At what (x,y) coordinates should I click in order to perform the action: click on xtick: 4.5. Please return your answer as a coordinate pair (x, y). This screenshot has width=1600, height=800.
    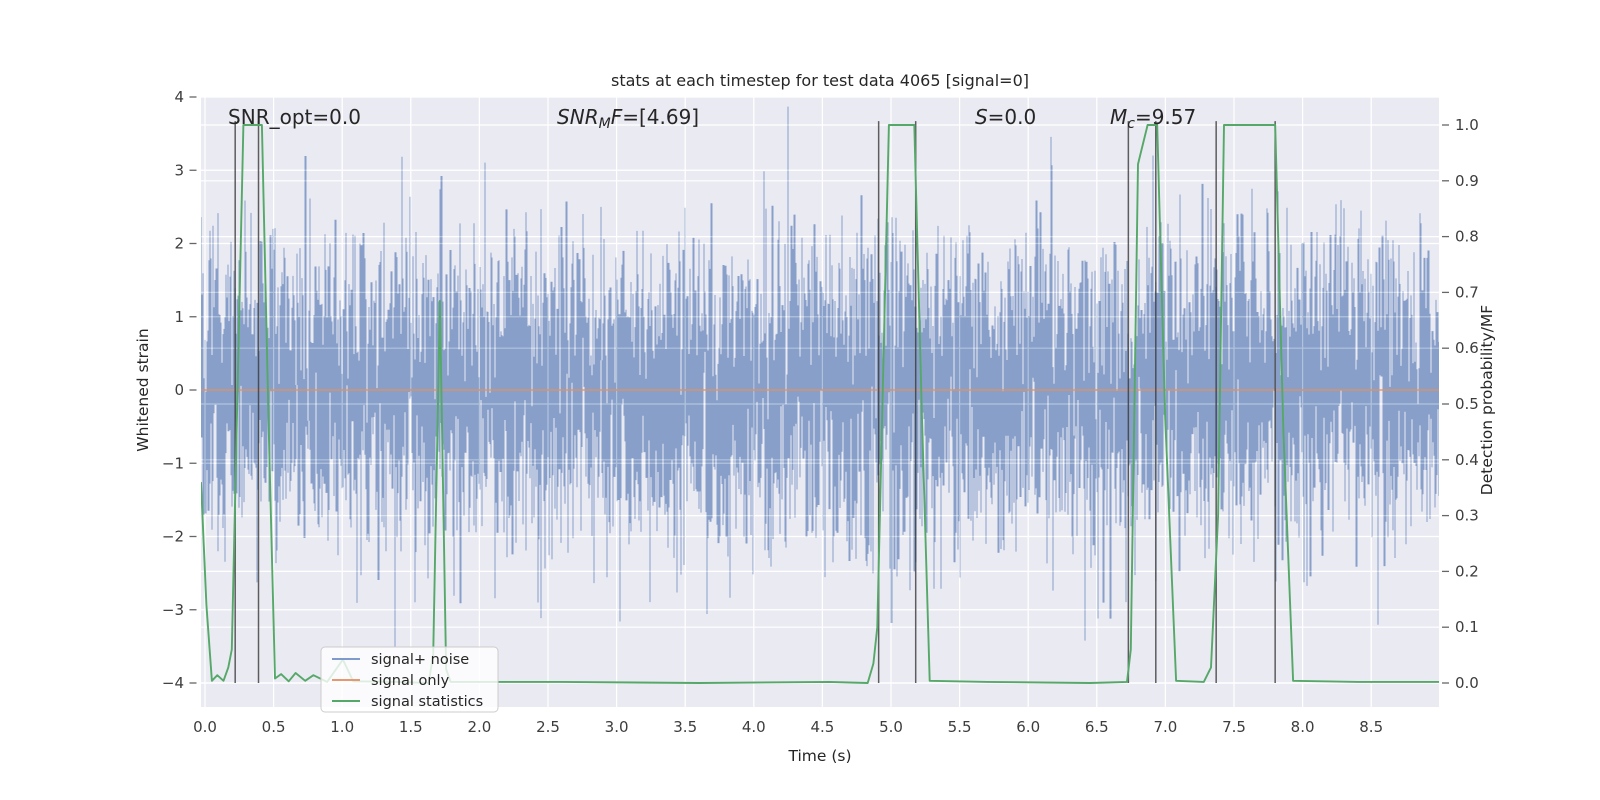
    Looking at the image, I should click on (822, 727).